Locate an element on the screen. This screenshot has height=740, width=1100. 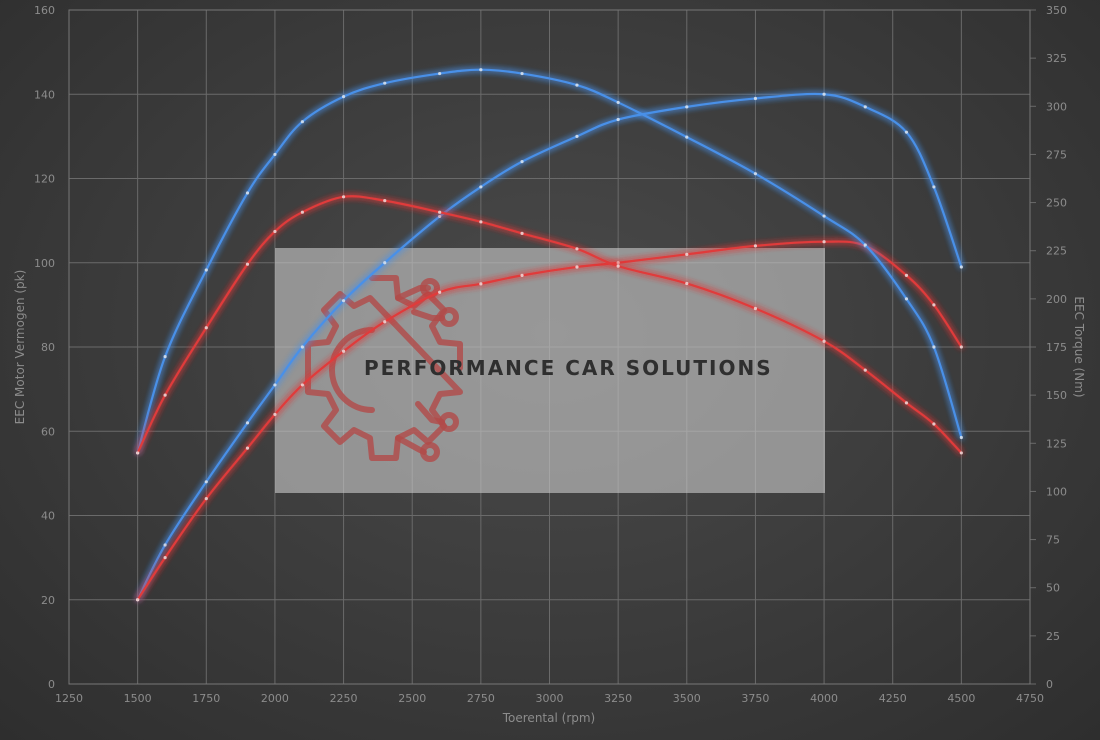
y-tick-label-right: 250 is located at coordinates (1056, 203).